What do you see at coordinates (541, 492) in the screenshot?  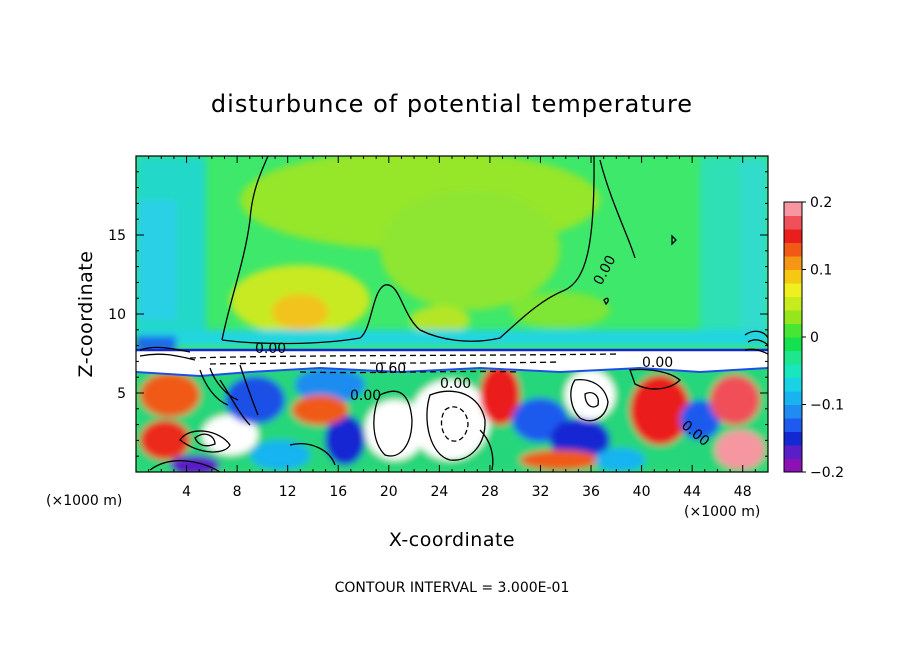 I see `x-tick-label: 32` at bounding box center [541, 492].